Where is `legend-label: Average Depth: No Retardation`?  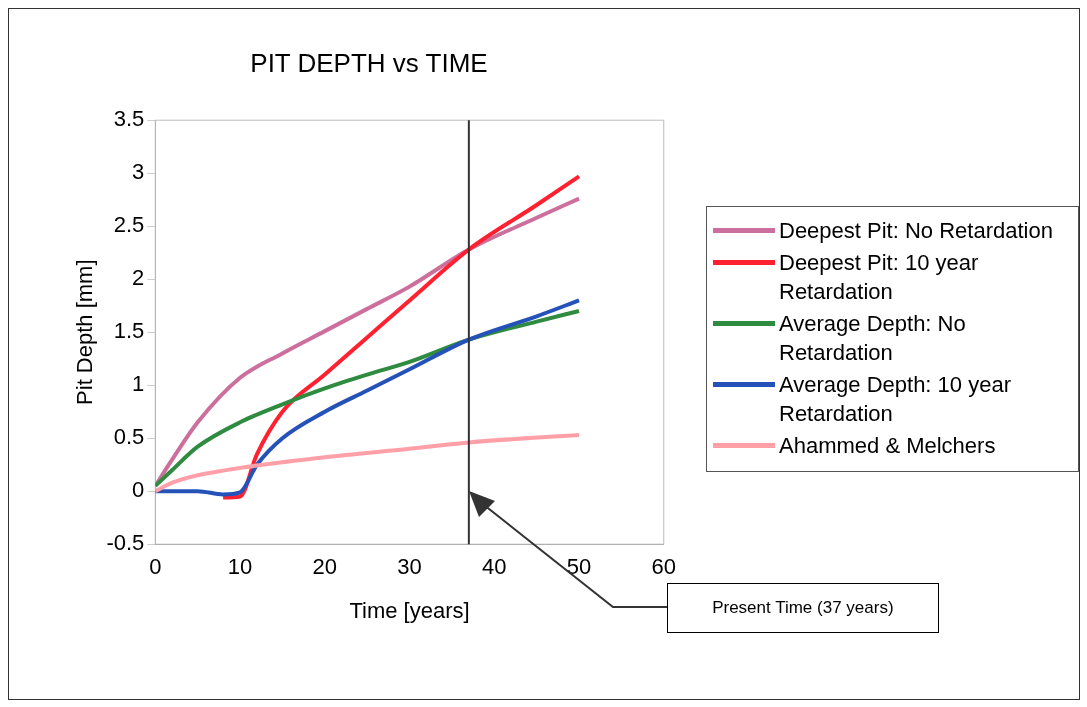 legend-label: Average Depth: No Retardation is located at coordinates (873, 338).